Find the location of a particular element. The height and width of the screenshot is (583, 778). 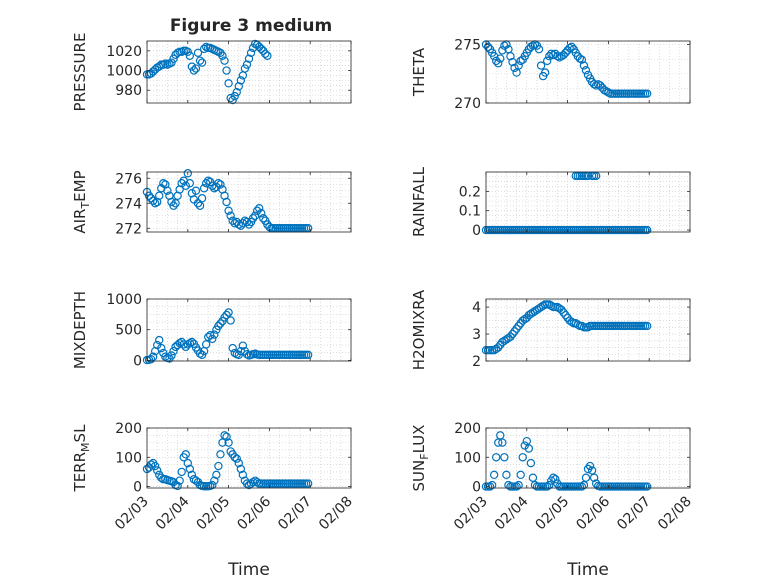

y-tick-label: 274 is located at coordinates (128, 204).